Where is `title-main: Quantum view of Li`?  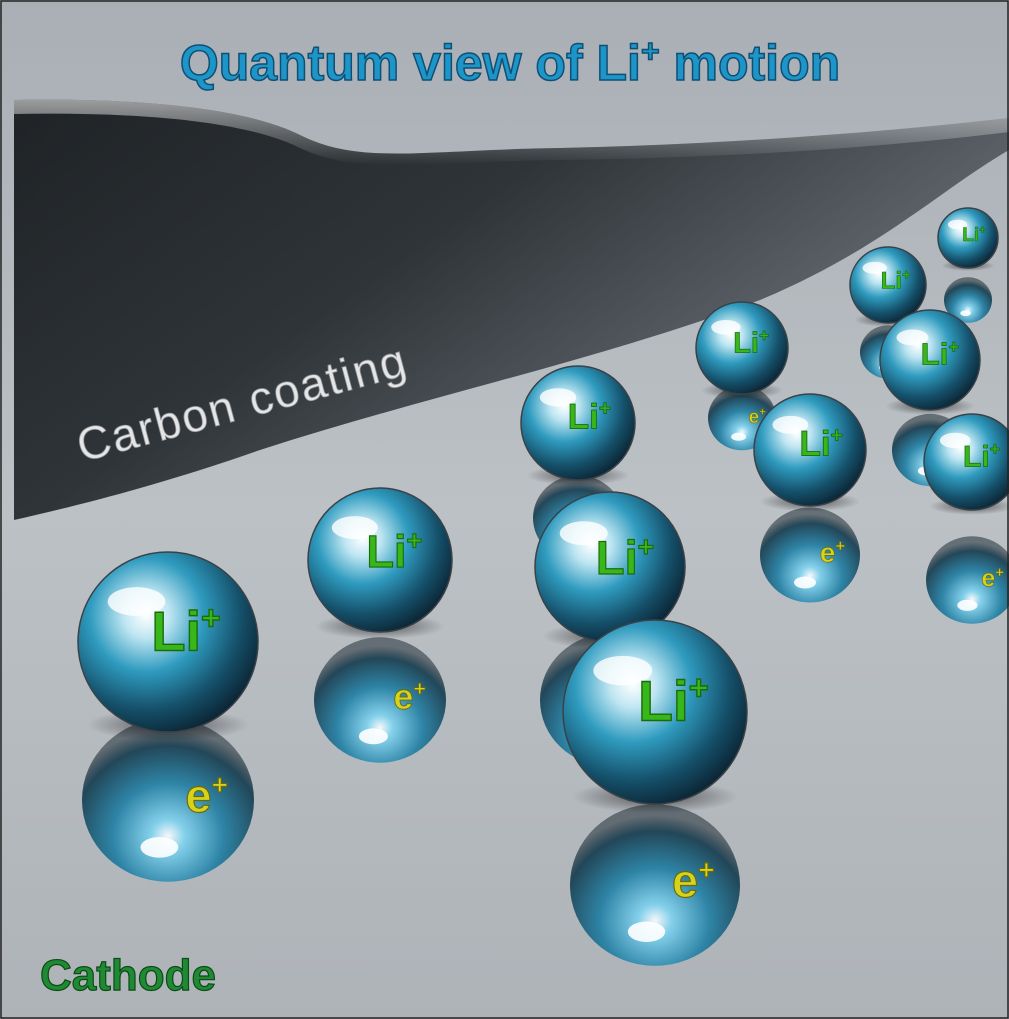 title-main: Quantum view of Li is located at coordinates (410, 63).